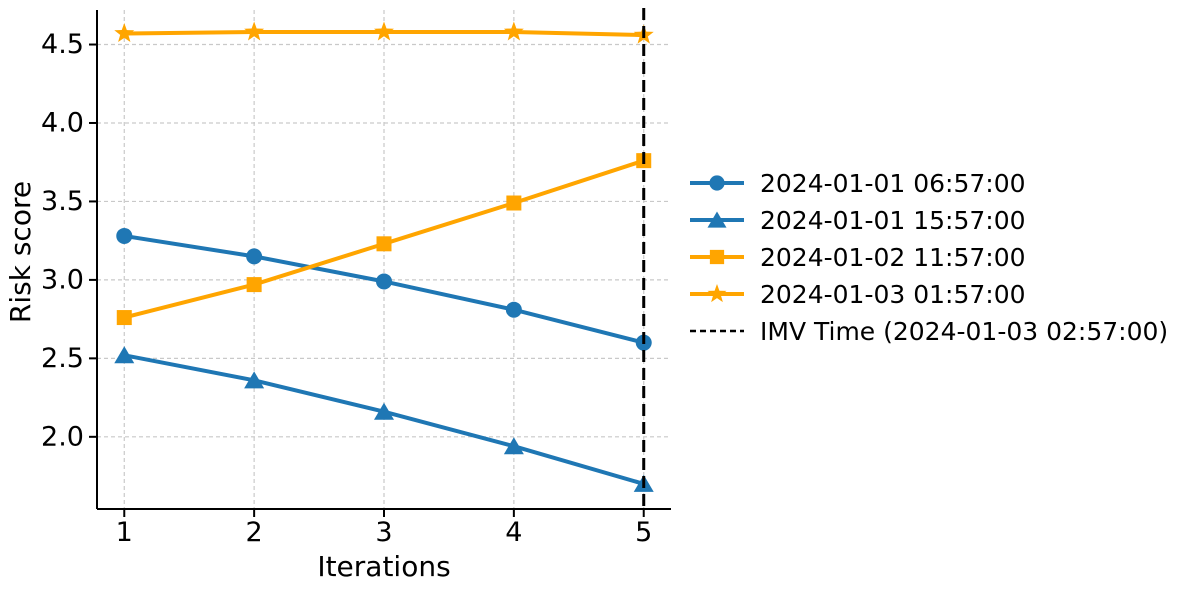 This screenshot has width=1189, height=590. I want to click on y-tick-label: 4.0, so click(62, 122).